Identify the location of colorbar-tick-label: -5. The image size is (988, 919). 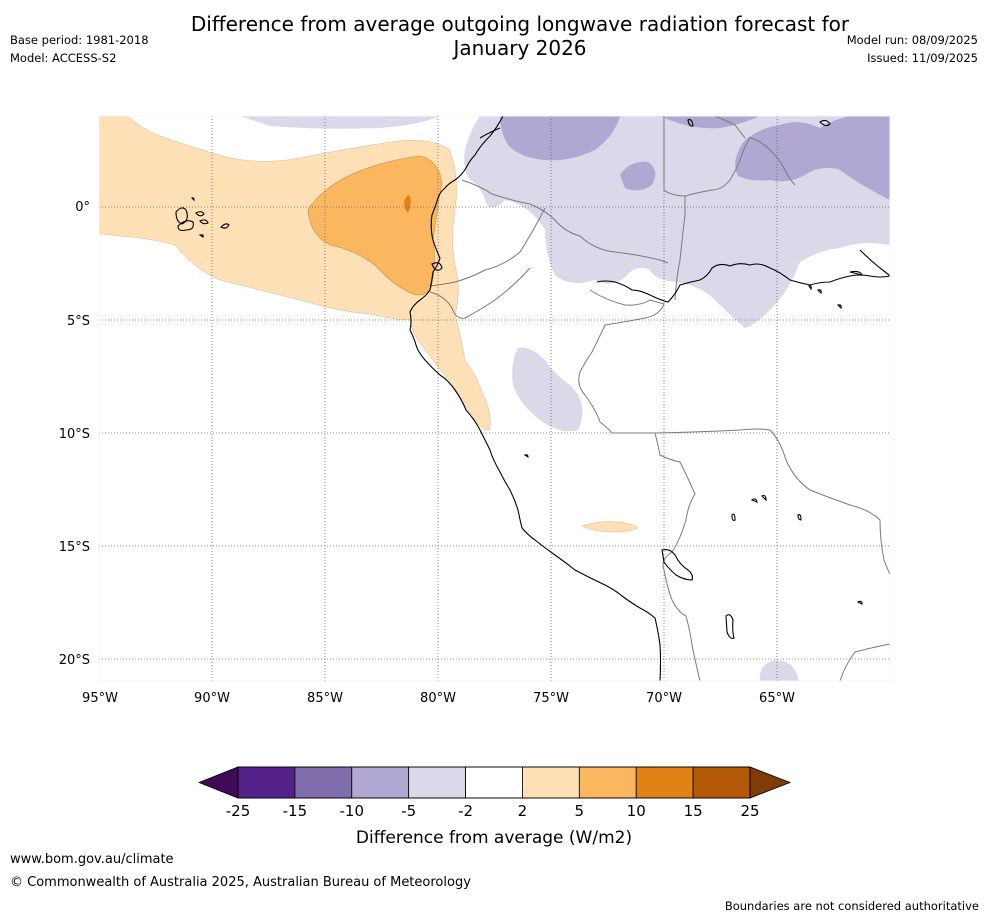
(408, 811).